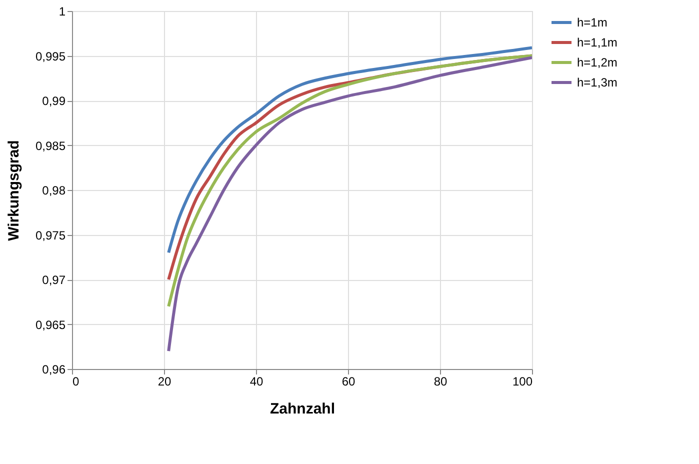  What do you see at coordinates (54, 101) in the screenshot?
I see `y-tick-label: 0,99` at bounding box center [54, 101].